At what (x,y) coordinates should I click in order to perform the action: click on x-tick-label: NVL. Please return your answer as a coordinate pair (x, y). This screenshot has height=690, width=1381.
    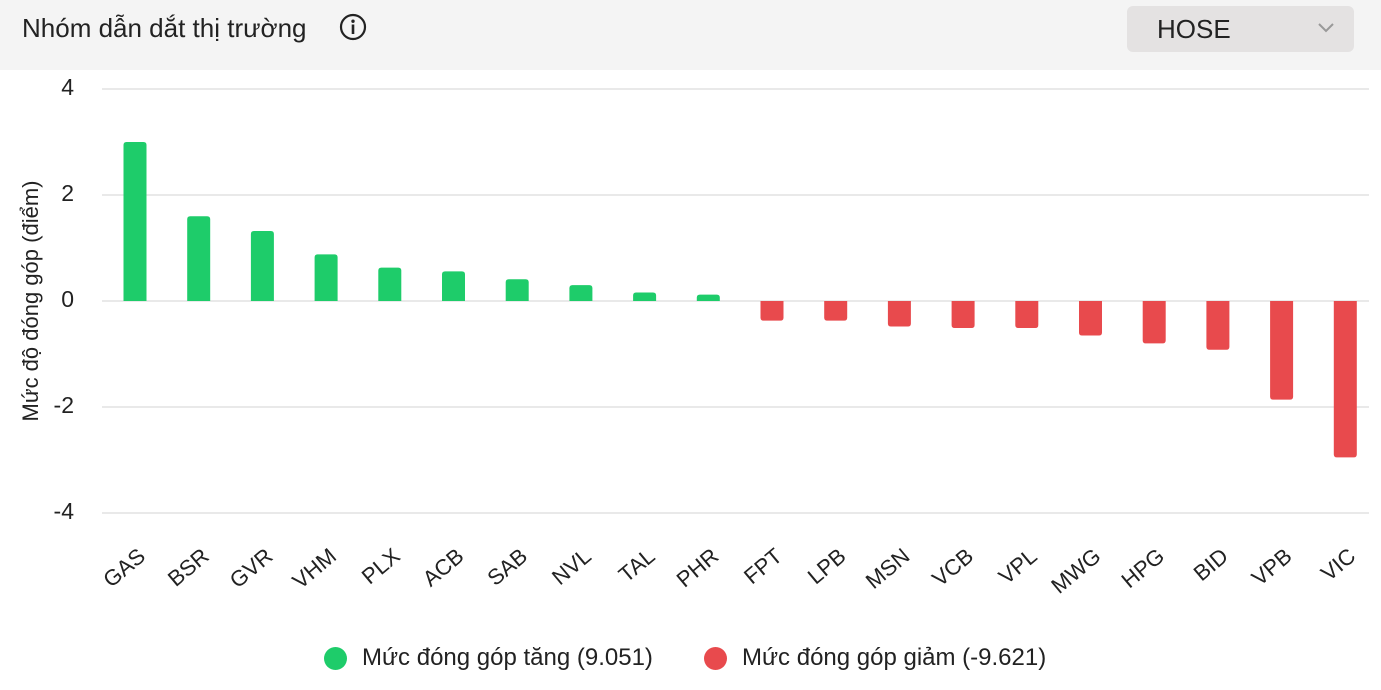
    Looking at the image, I should click on (571, 566).